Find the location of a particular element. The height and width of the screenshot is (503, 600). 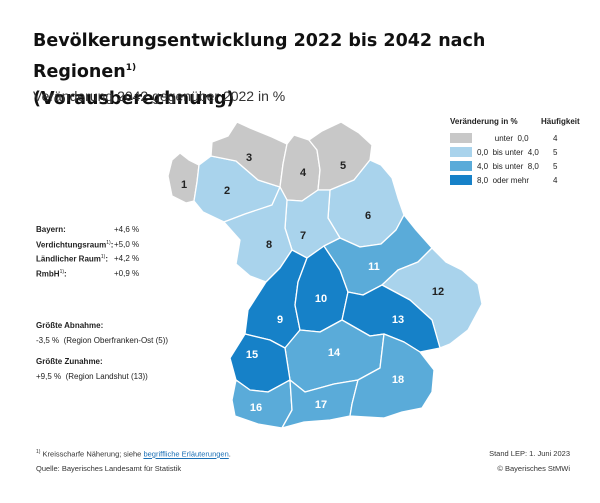

region-label-10: 10 is located at coordinates (321, 299).